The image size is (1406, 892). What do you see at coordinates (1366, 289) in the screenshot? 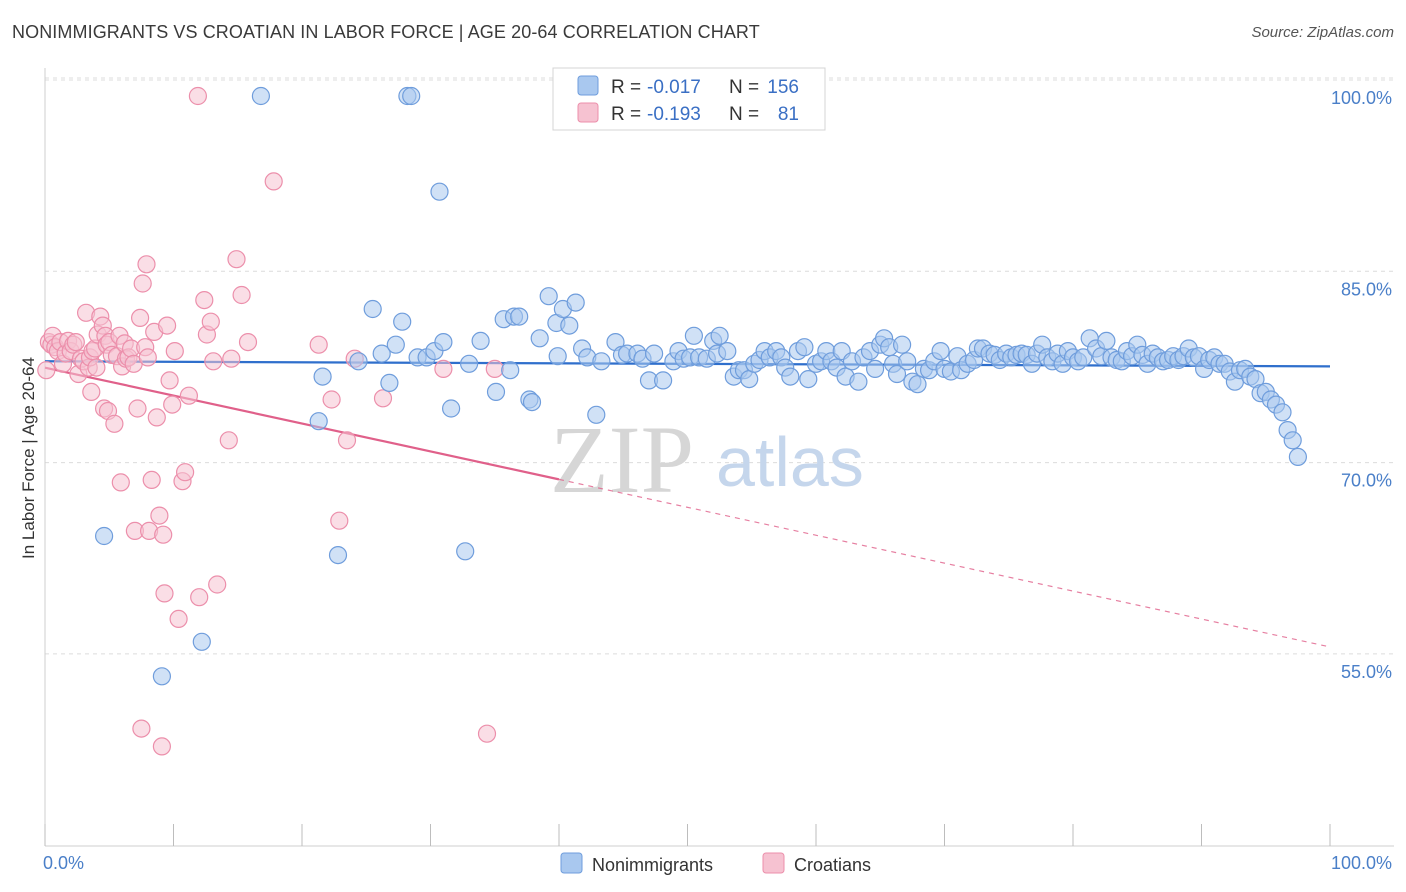
I see `y-tick-label-1: 85.0%` at bounding box center [1366, 289].